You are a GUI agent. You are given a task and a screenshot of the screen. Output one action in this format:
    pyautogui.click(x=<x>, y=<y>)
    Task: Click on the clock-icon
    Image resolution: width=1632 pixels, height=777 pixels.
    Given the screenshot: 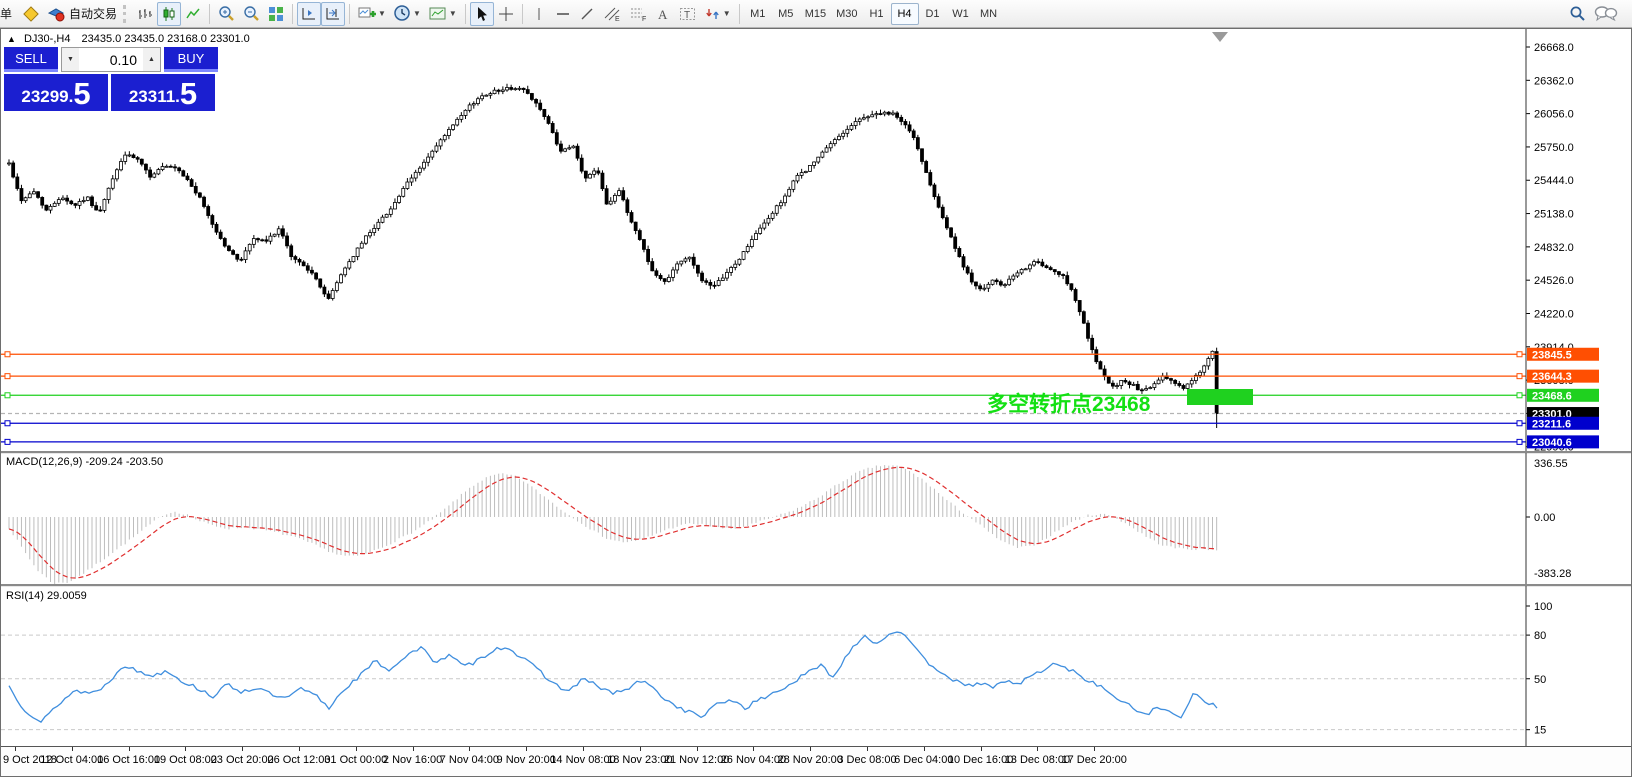 What is the action you would take?
    pyautogui.click(x=402, y=13)
    